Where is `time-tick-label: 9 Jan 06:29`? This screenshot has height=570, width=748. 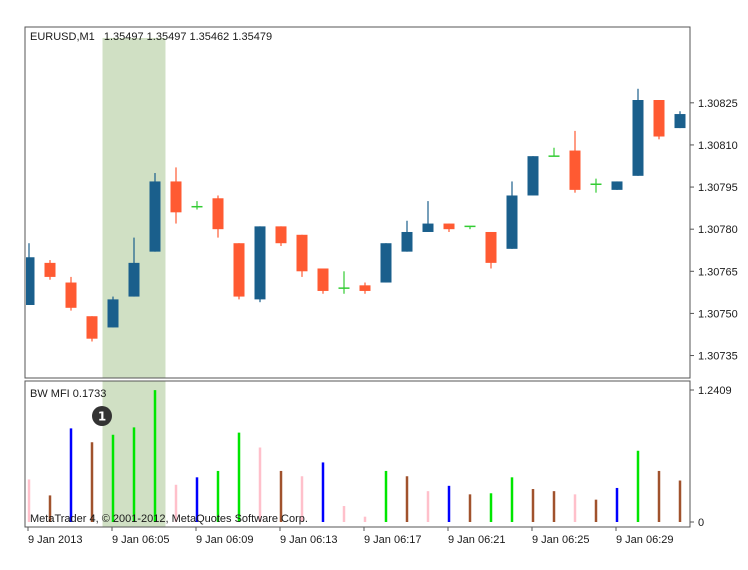
time-tick-label: 9 Jan 06:29 is located at coordinates (645, 540).